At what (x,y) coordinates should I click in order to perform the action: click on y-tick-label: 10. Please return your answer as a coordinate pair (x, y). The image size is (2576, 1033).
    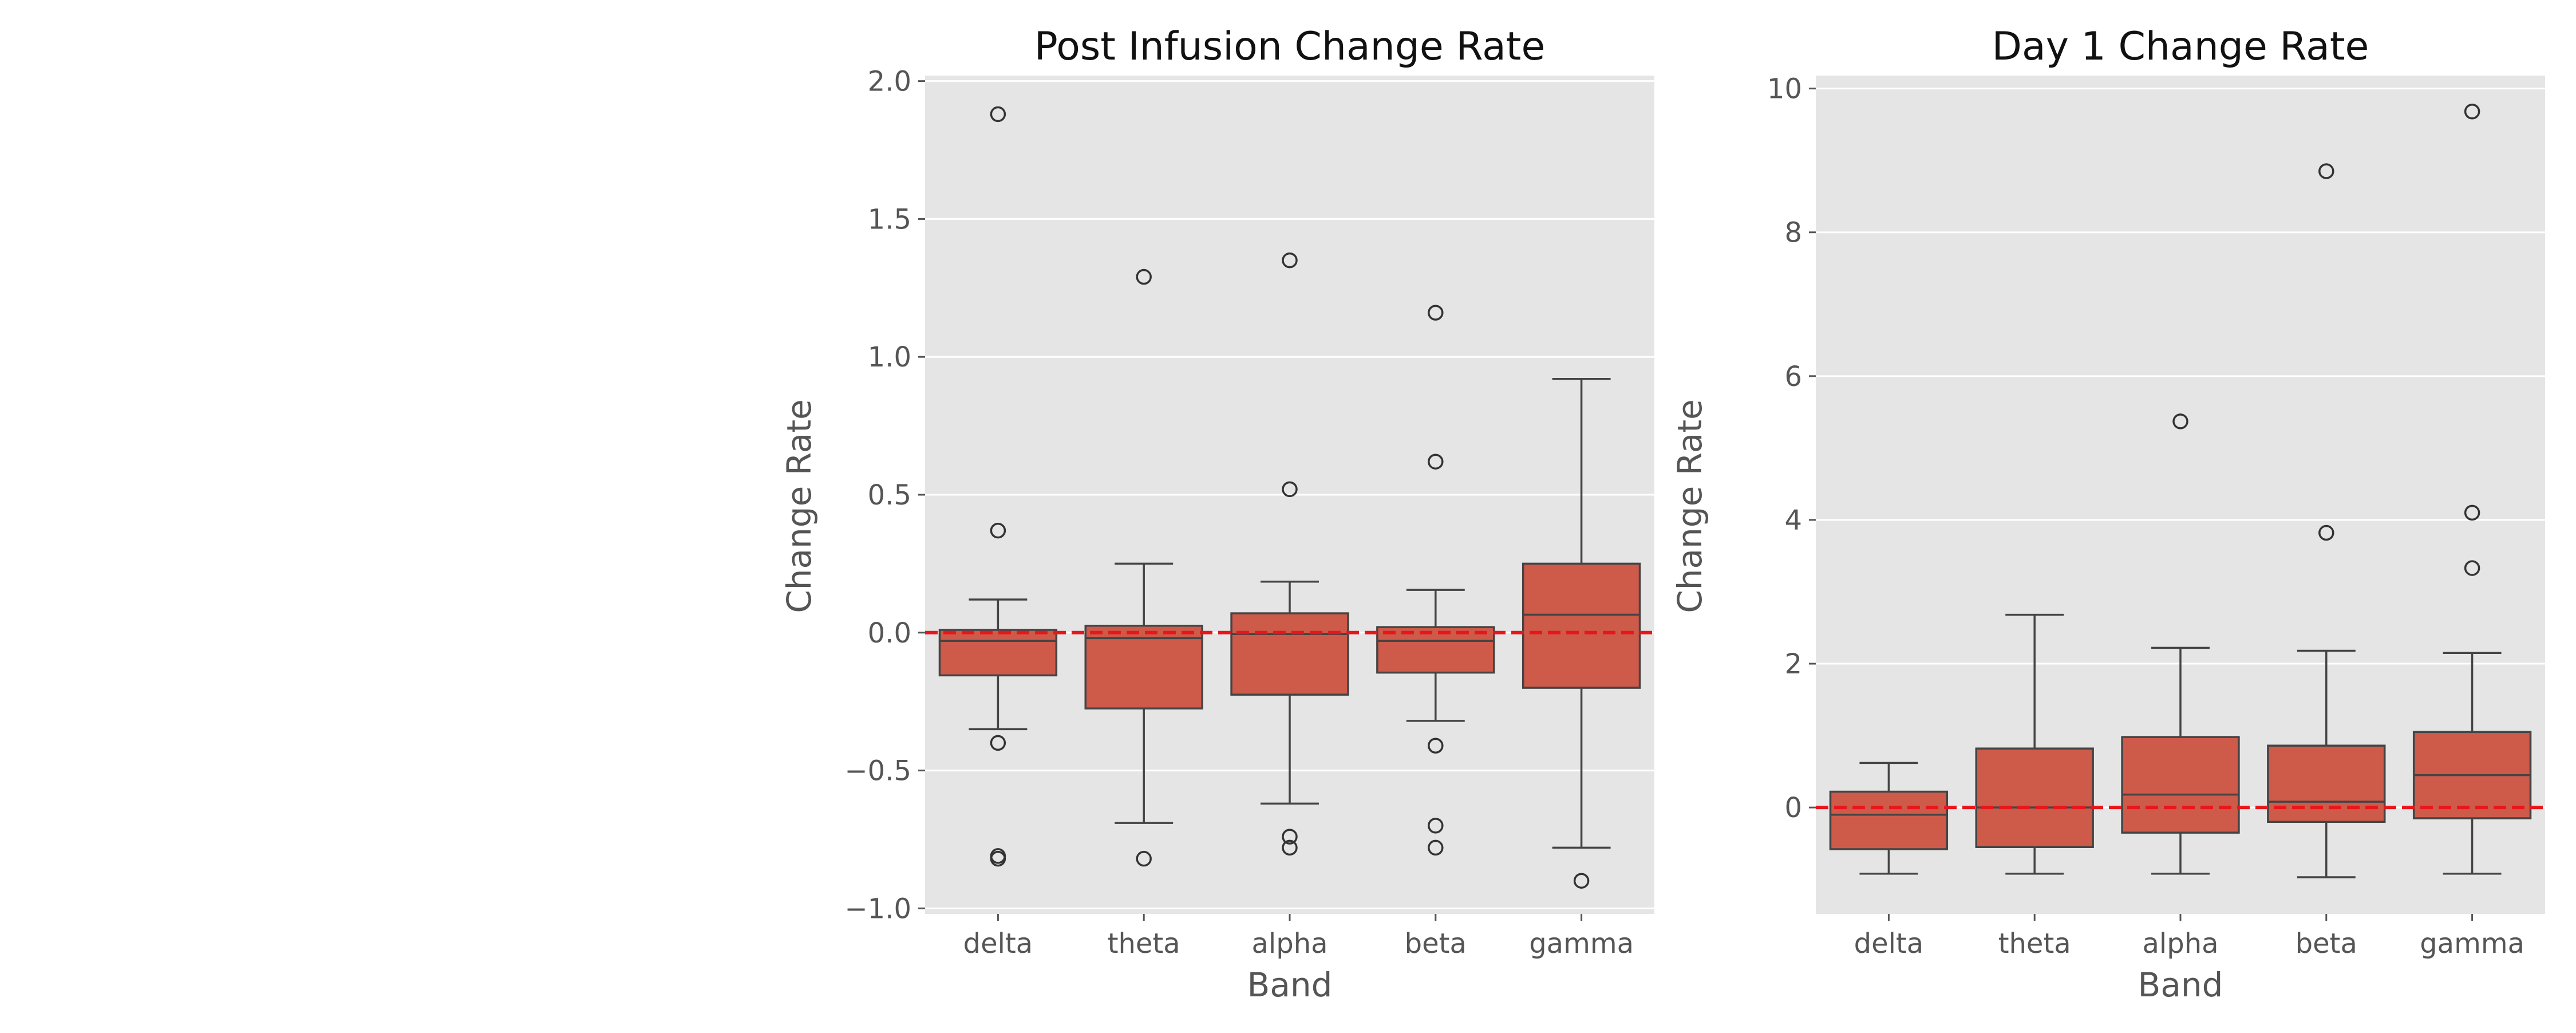
    Looking at the image, I should click on (1784, 89).